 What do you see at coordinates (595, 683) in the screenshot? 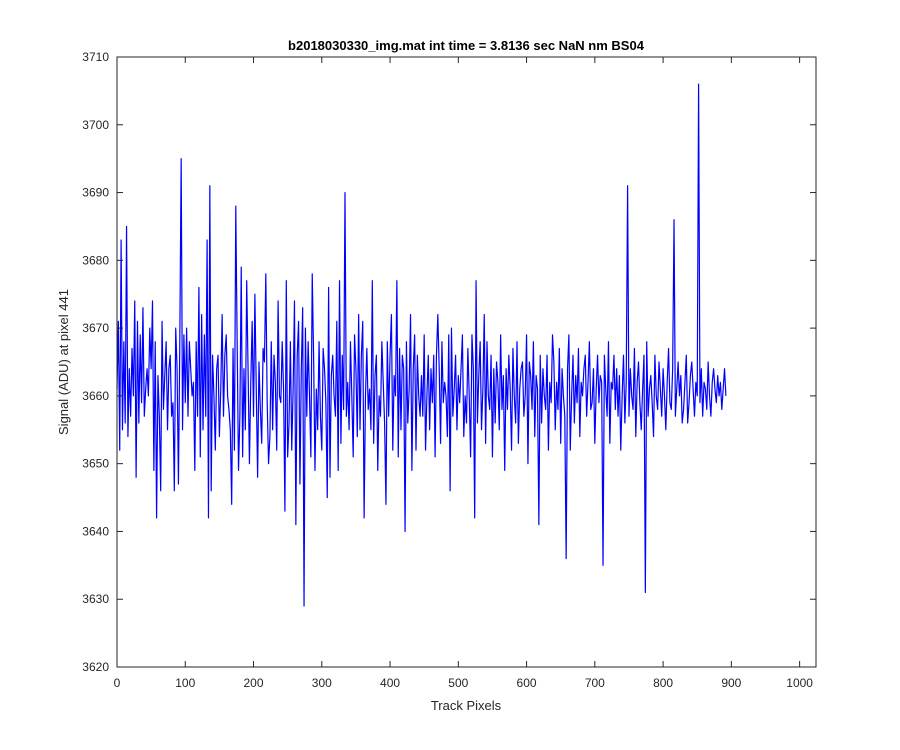
I see `x-tick-label: 700` at bounding box center [595, 683].